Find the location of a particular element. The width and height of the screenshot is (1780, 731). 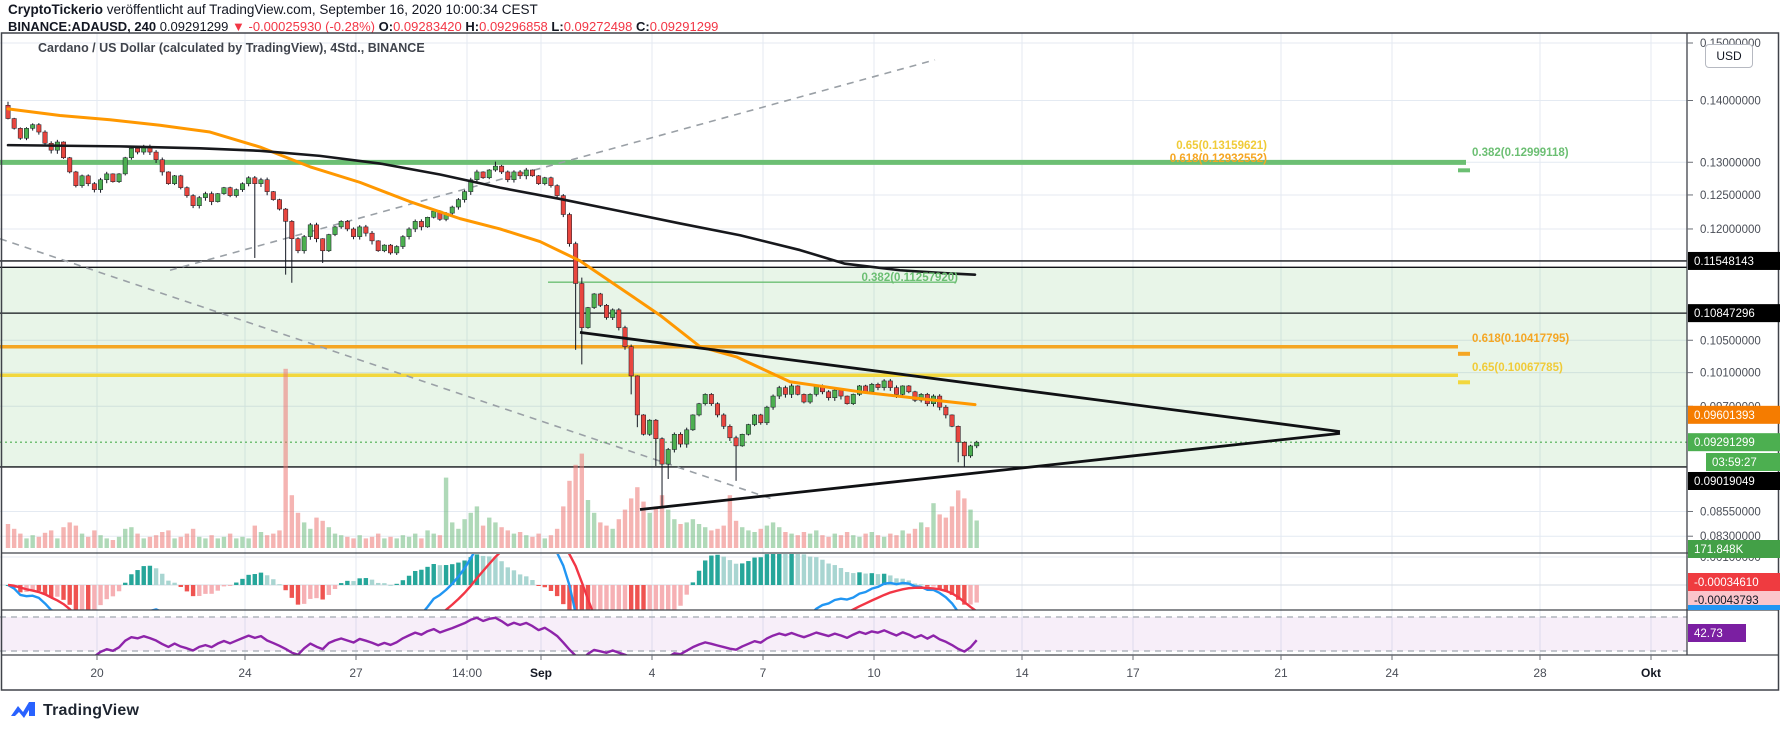

tradingview-logo-icon is located at coordinates (23, 710).